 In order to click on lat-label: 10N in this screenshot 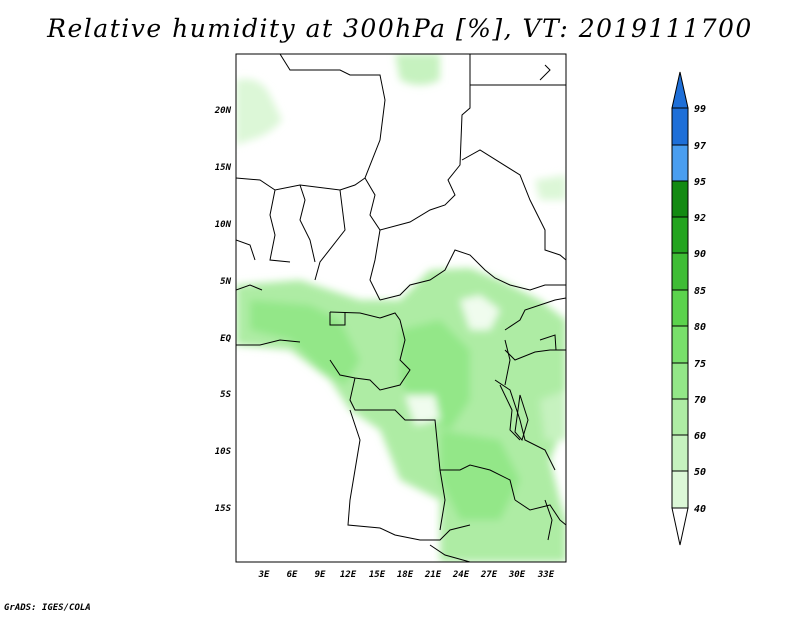, I will do `click(223, 225)`.